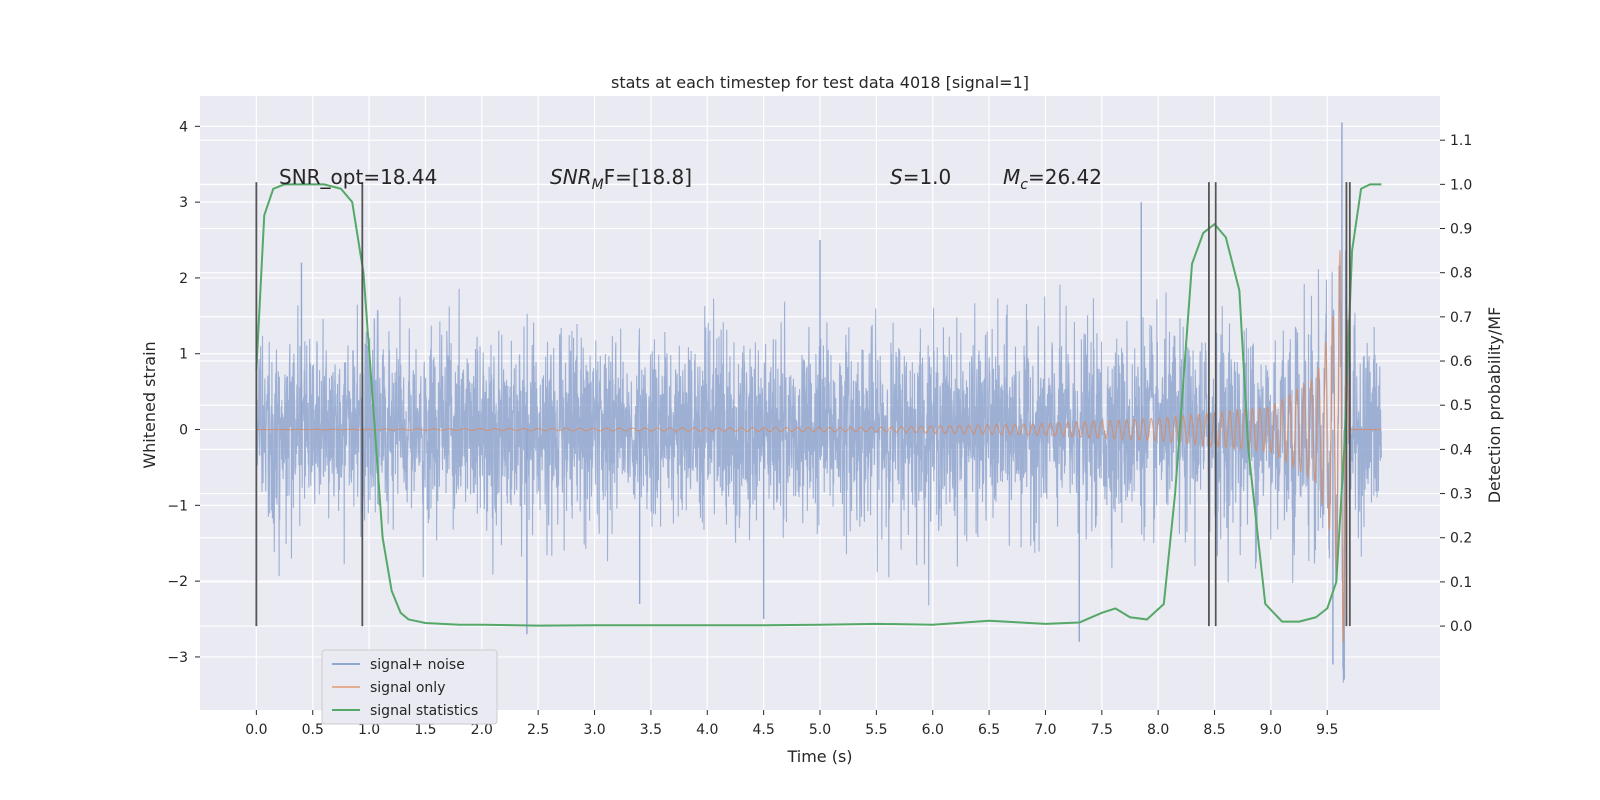 This screenshot has width=1600, height=800. What do you see at coordinates (571, 177) in the screenshot?
I see `annotation-snr-mf-main: SNR` at bounding box center [571, 177].